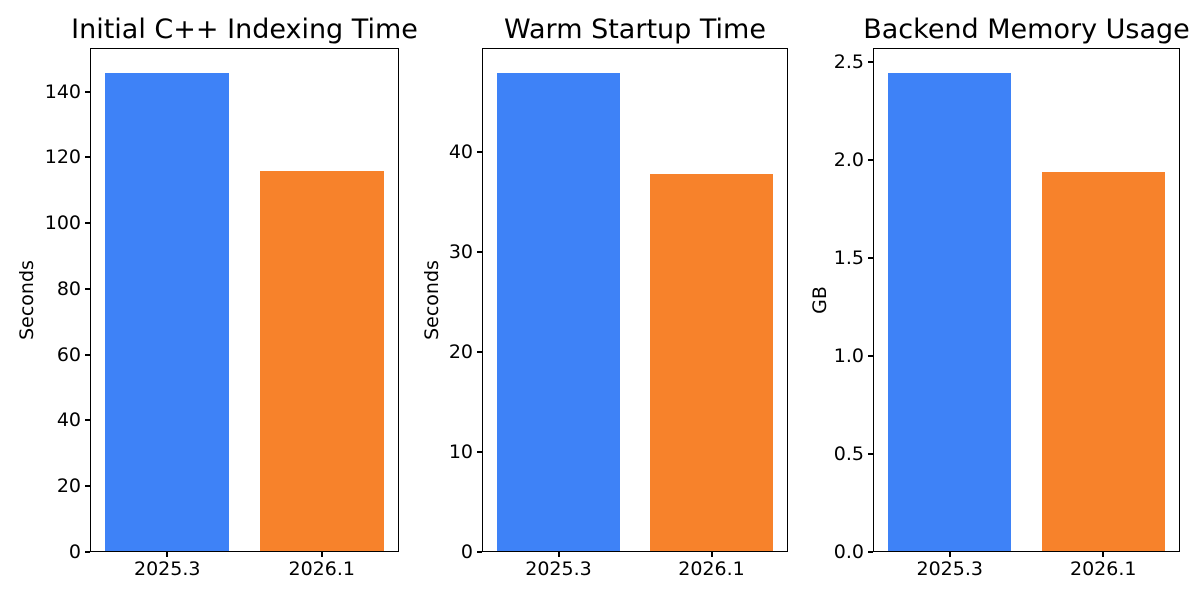 This screenshot has width=1200, height=600. Describe the element at coordinates (848, 160) in the screenshot. I see `y-tick-label: 2.0` at that location.